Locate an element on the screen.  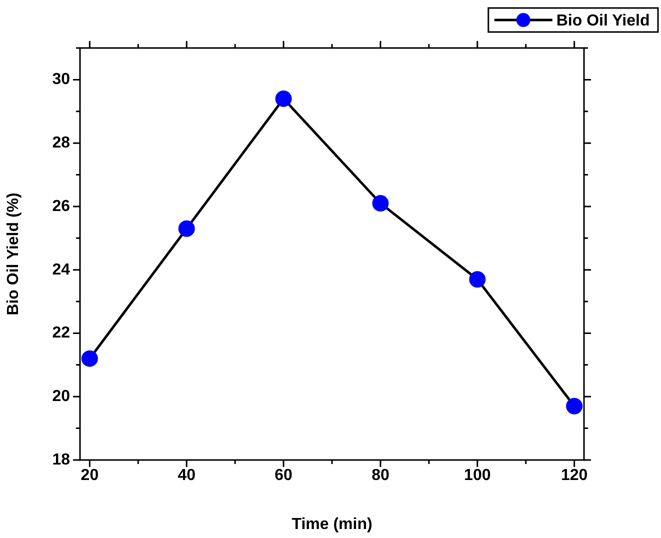
x-tick-label: 40 is located at coordinates (187, 475).